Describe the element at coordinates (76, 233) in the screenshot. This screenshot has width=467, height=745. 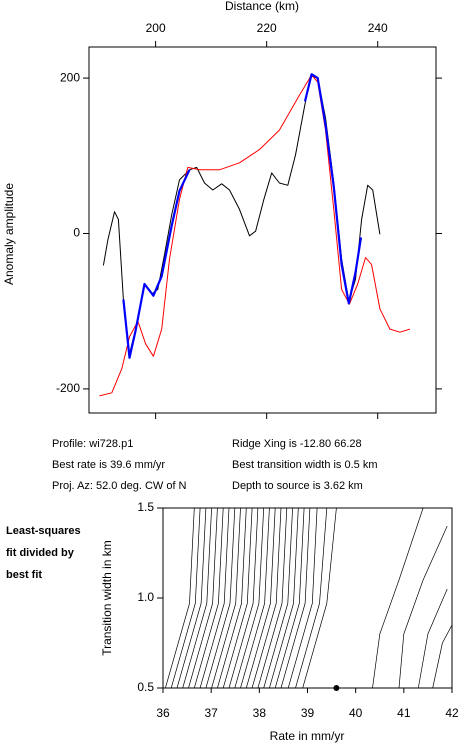
I see `y-tick-label: 0` at that location.